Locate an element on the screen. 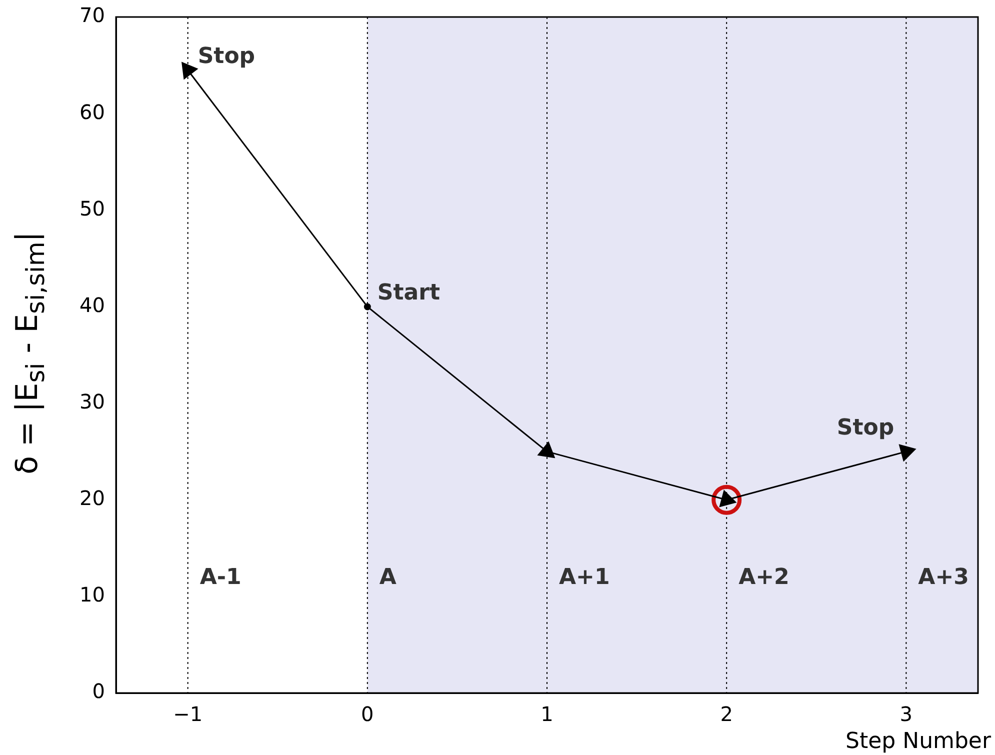 The height and width of the screenshot is (755, 995). x-tick-label: −1 is located at coordinates (188, 714).